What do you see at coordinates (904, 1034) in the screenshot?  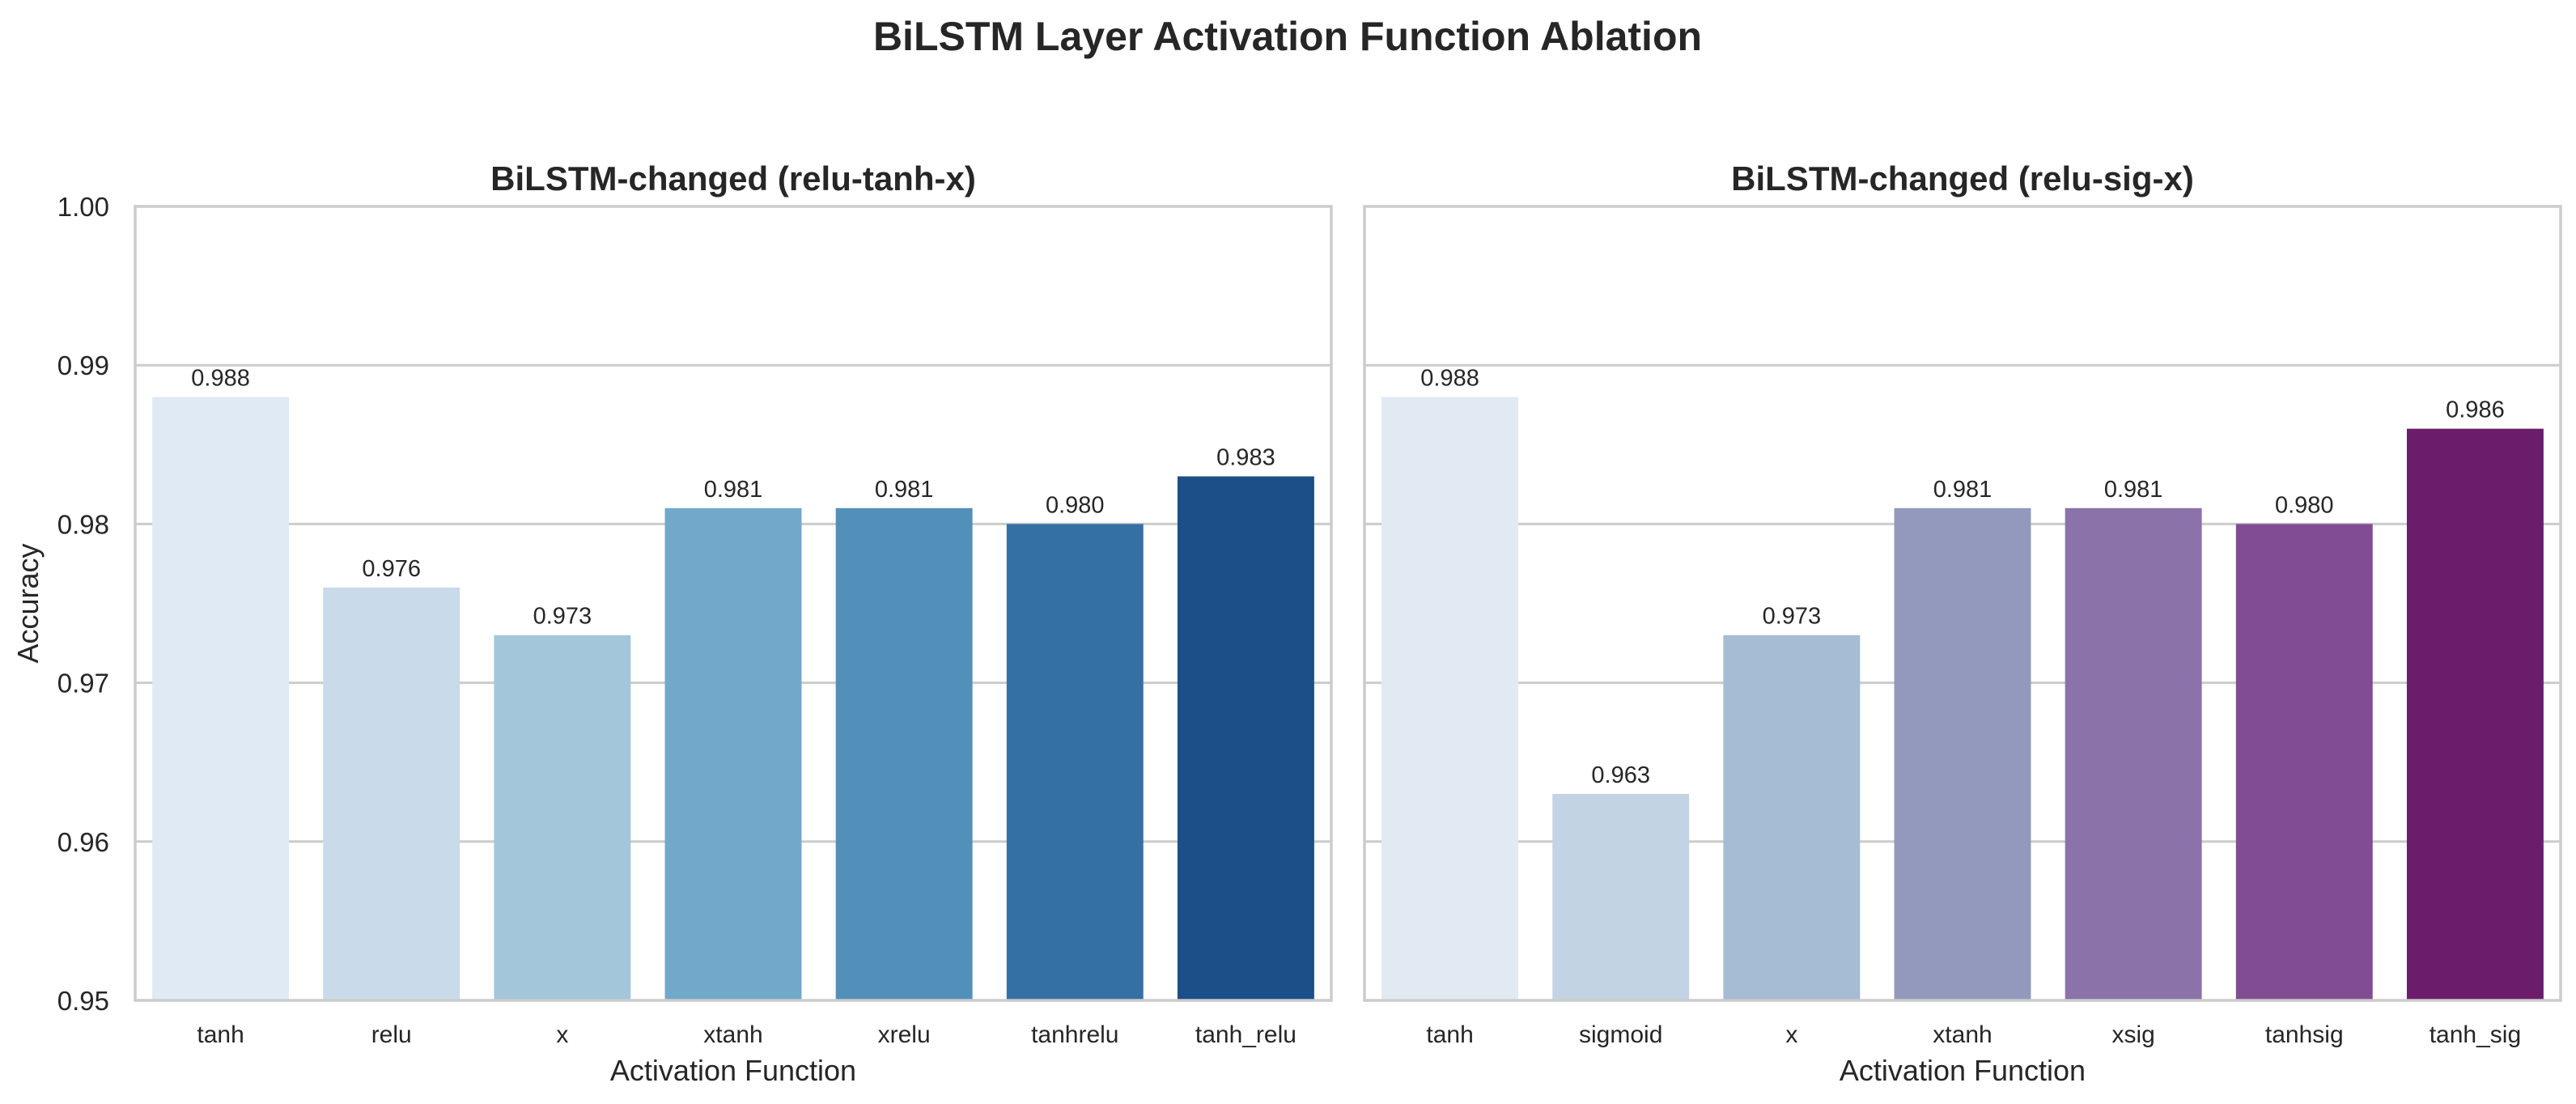 I see `x-tick-label: xrelu` at bounding box center [904, 1034].